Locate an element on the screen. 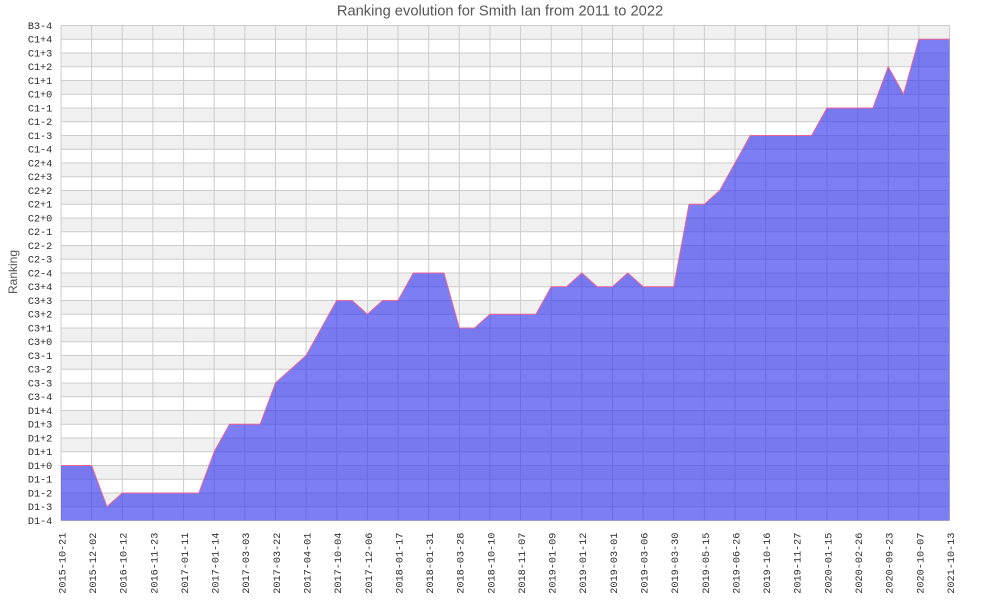 The height and width of the screenshot is (605, 1000). svg-text: 2019-06-26 is located at coordinates (737, 563).